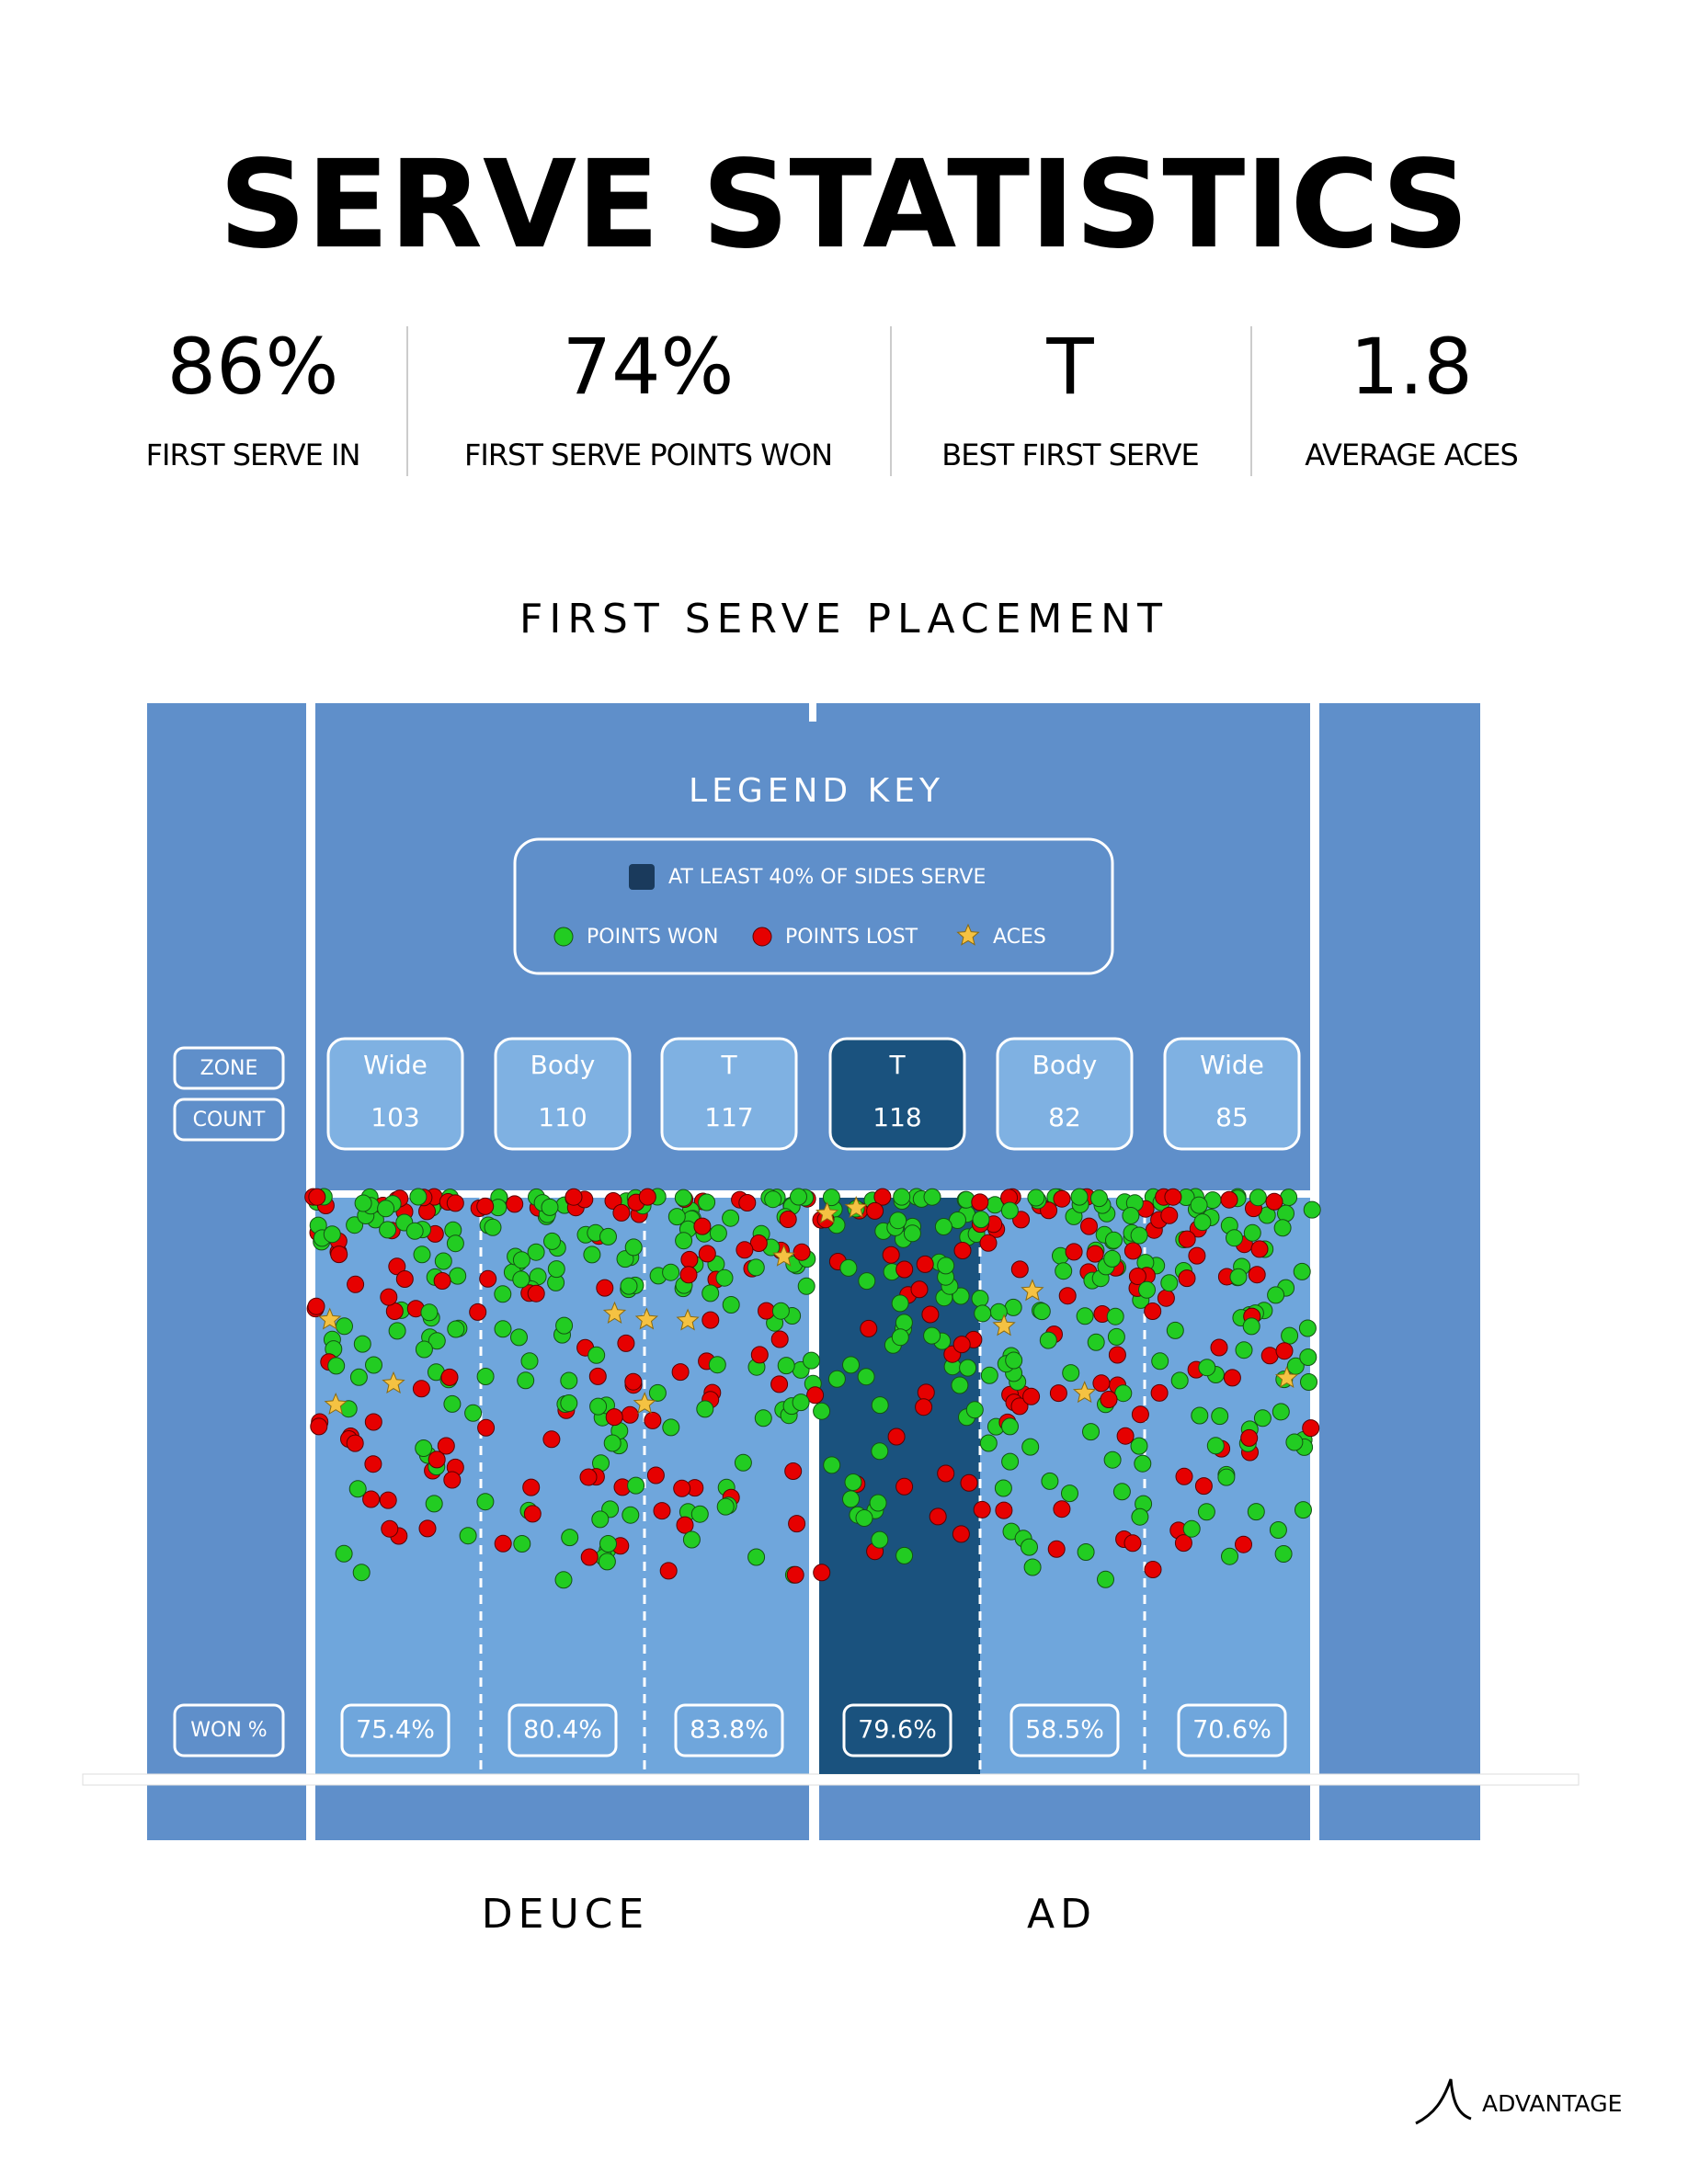 The image size is (1688, 2184). What do you see at coordinates (844, 619) in the screenshot?
I see `section-title: FIRST SERVE PLACEMENT` at bounding box center [844, 619].